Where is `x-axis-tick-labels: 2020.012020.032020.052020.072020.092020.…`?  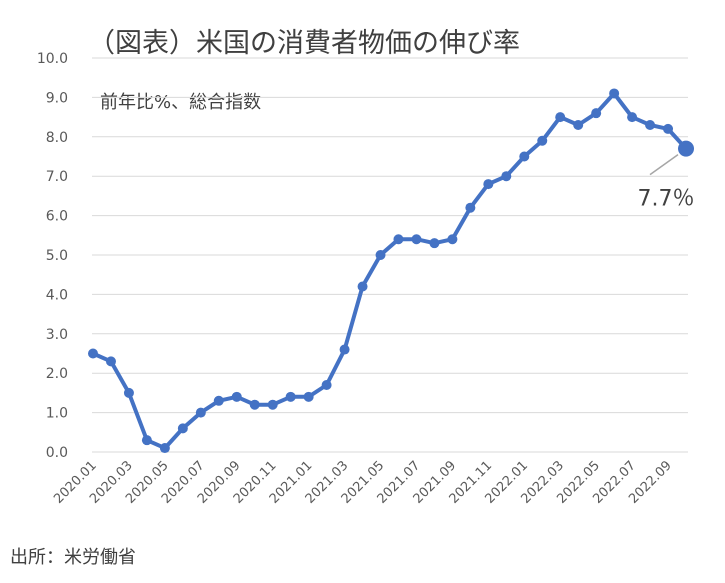 x-axis-tick-labels: 2020.012020.032020.052020.072020.092020.… is located at coordinates (363, 482).